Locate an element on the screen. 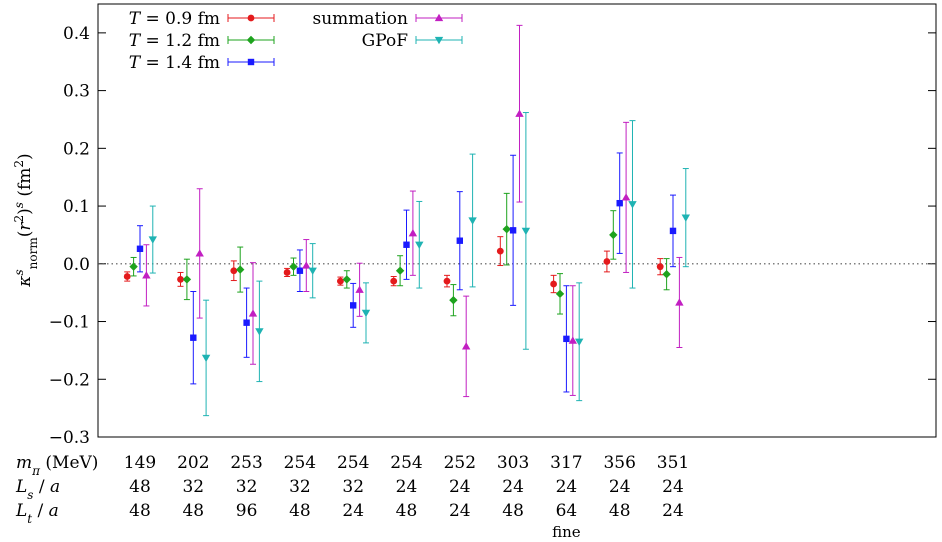  series-t-1-2-fm is located at coordinates (400, 254).